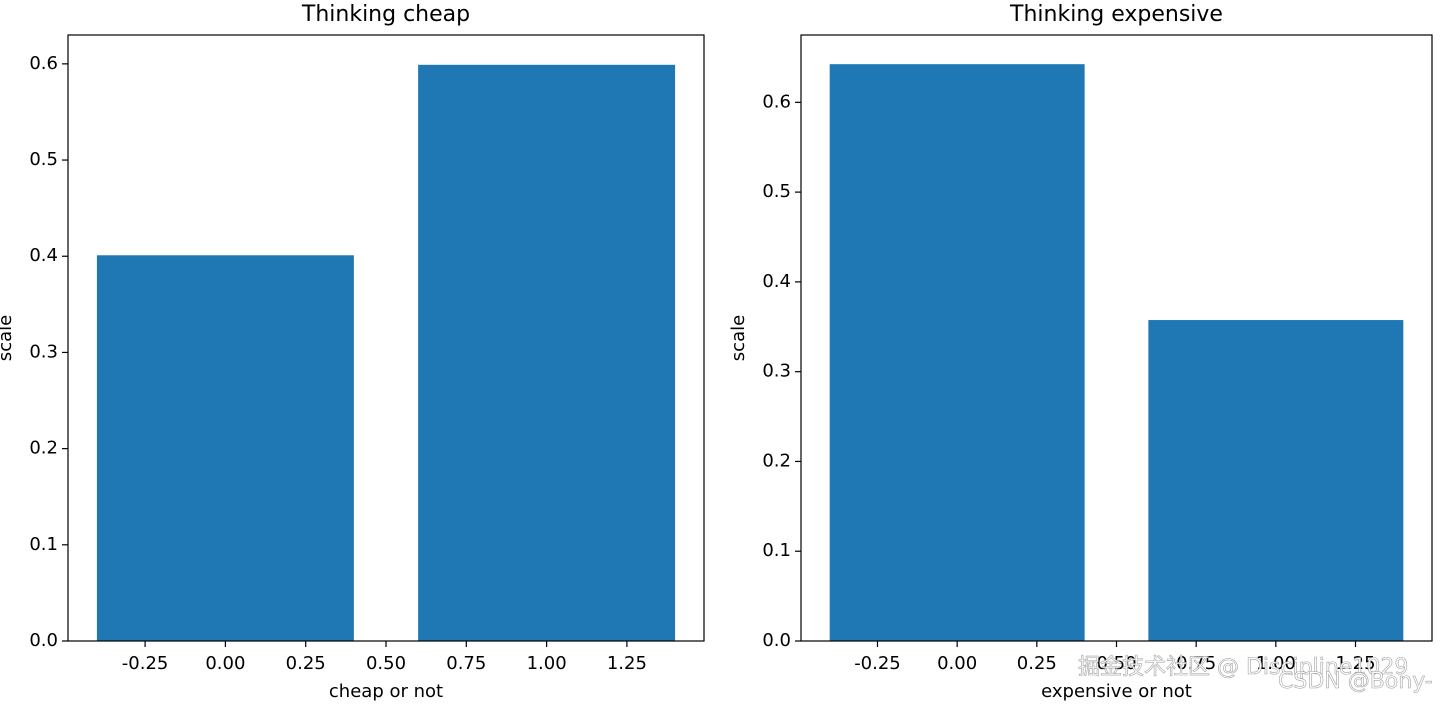 Image resolution: width=1456 pixels, height=704 pixels. I want to click on x-axis-label: cheap or not, so click(386, 691).